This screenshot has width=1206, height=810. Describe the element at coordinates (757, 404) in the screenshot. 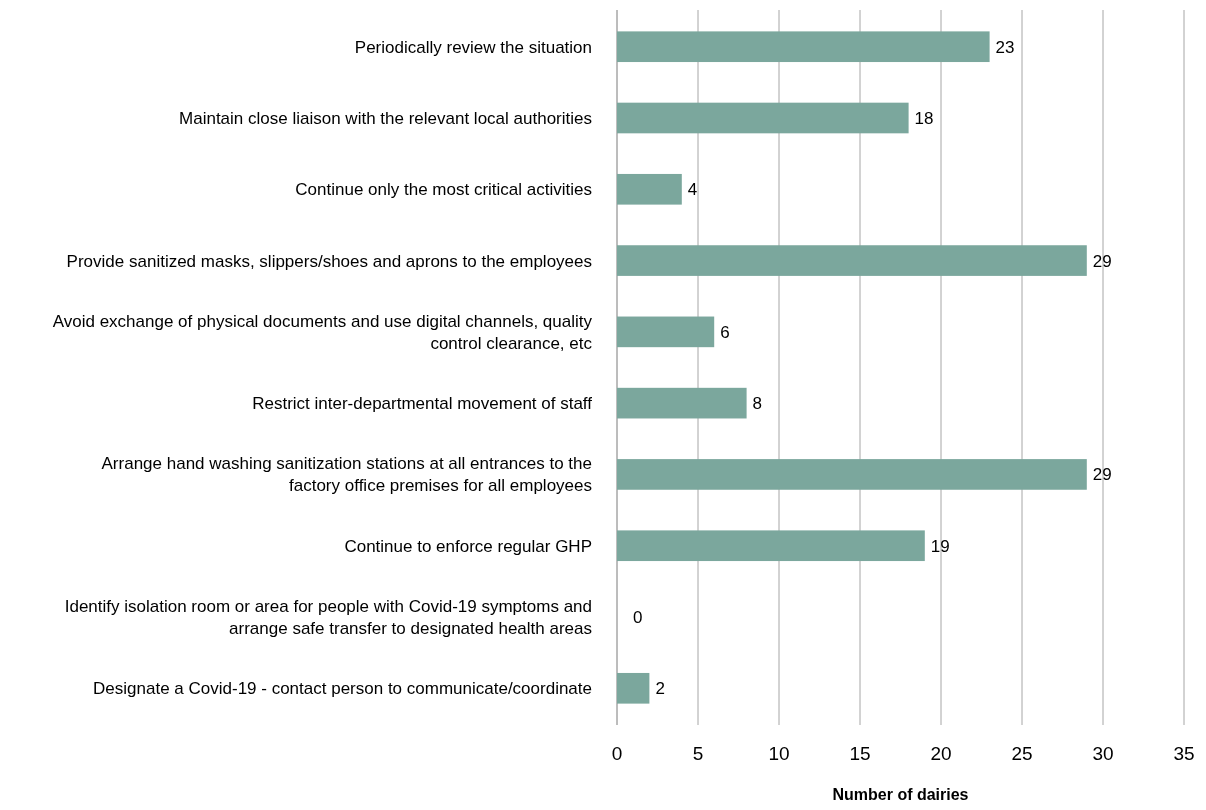

I see `data-label: 8` at that location.